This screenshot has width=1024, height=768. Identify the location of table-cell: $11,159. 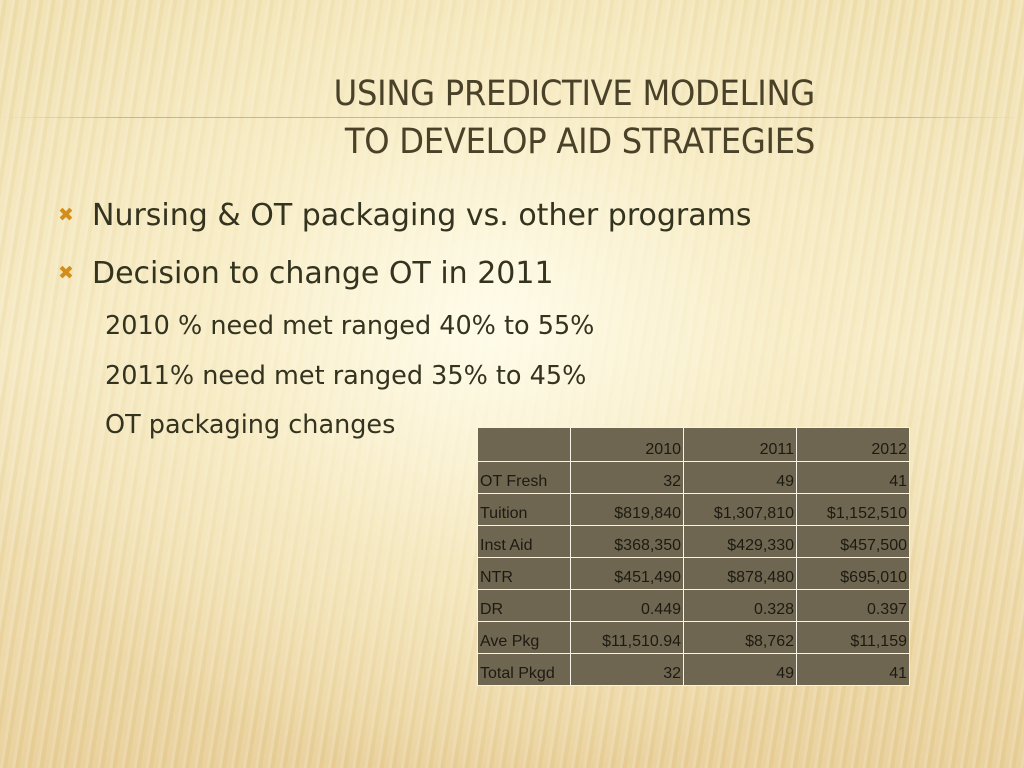
(853, 637).